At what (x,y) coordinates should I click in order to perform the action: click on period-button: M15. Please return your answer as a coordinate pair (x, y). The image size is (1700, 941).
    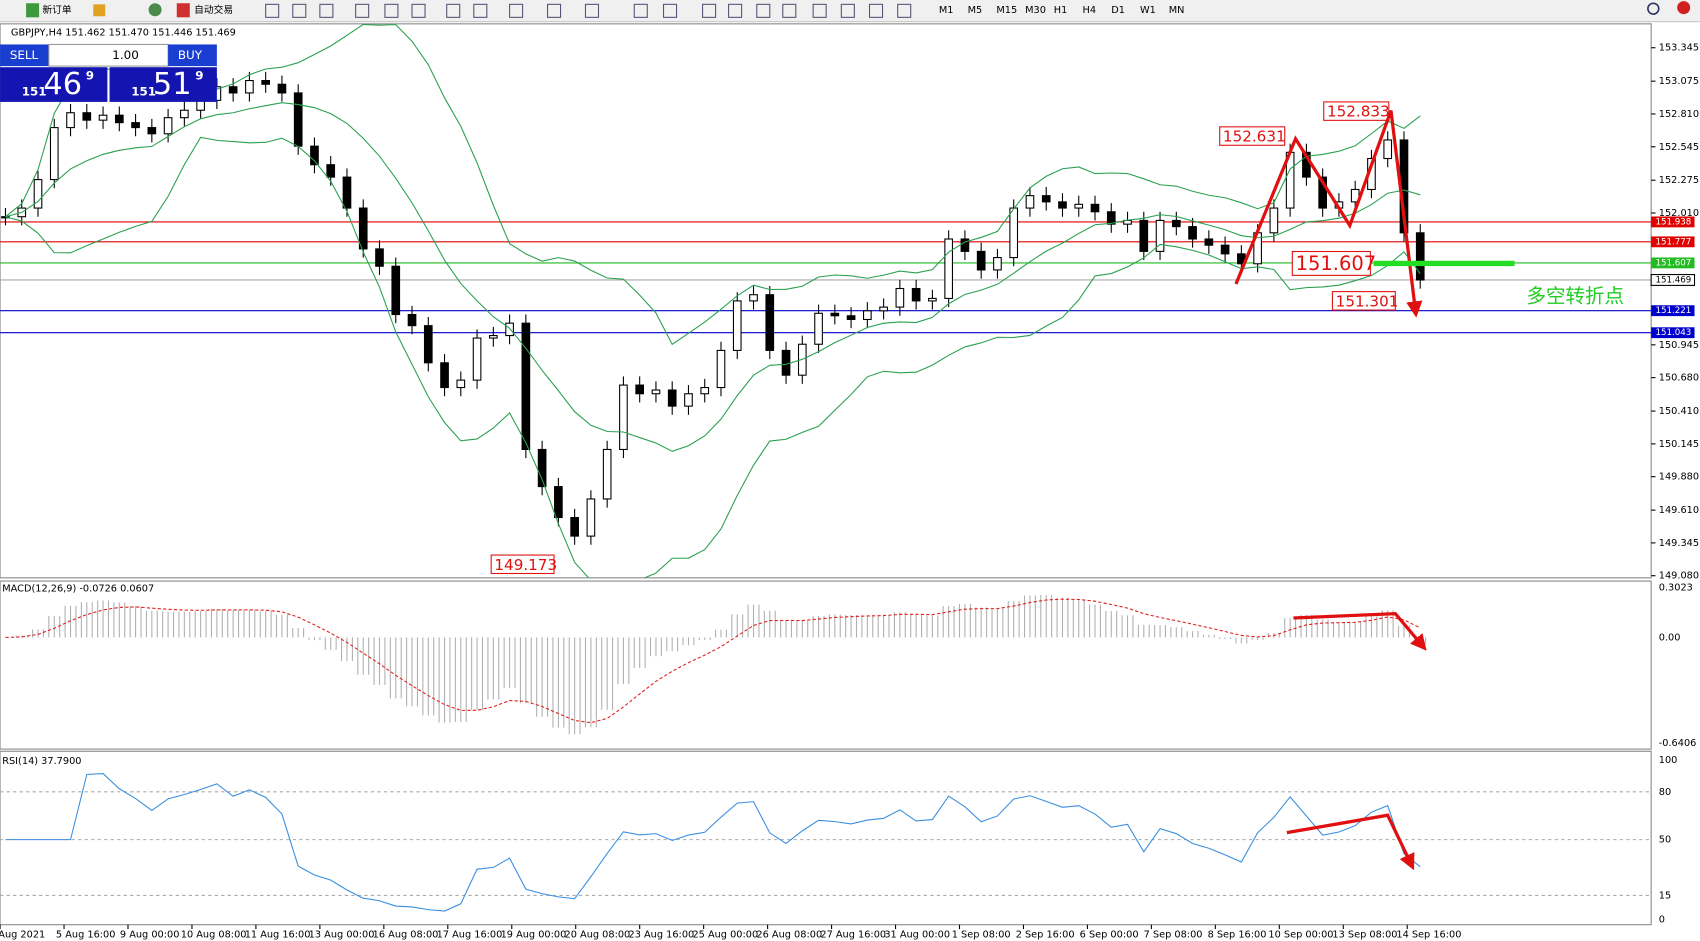
    Looking at the image, I should click on (1006, 10).